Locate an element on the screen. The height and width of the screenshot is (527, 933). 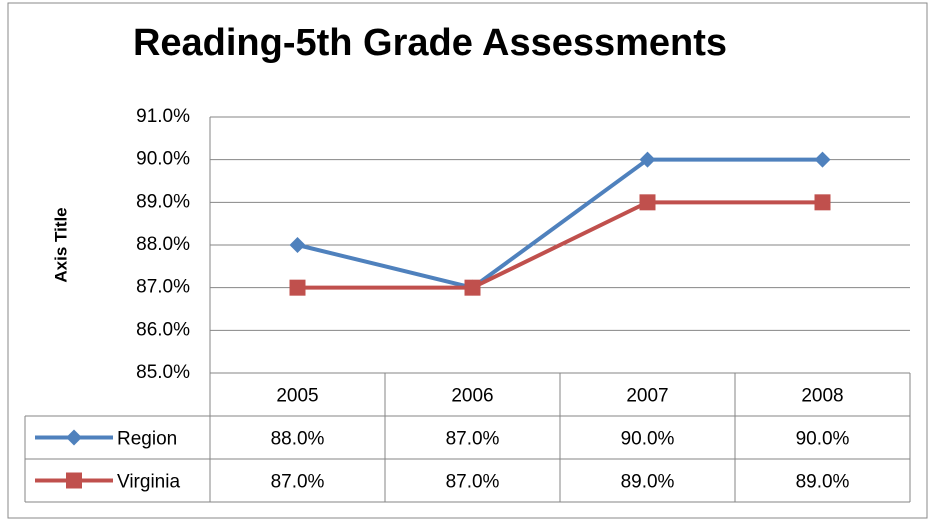
y-tick-label: 91.0% is located at coordinates (163, 116).